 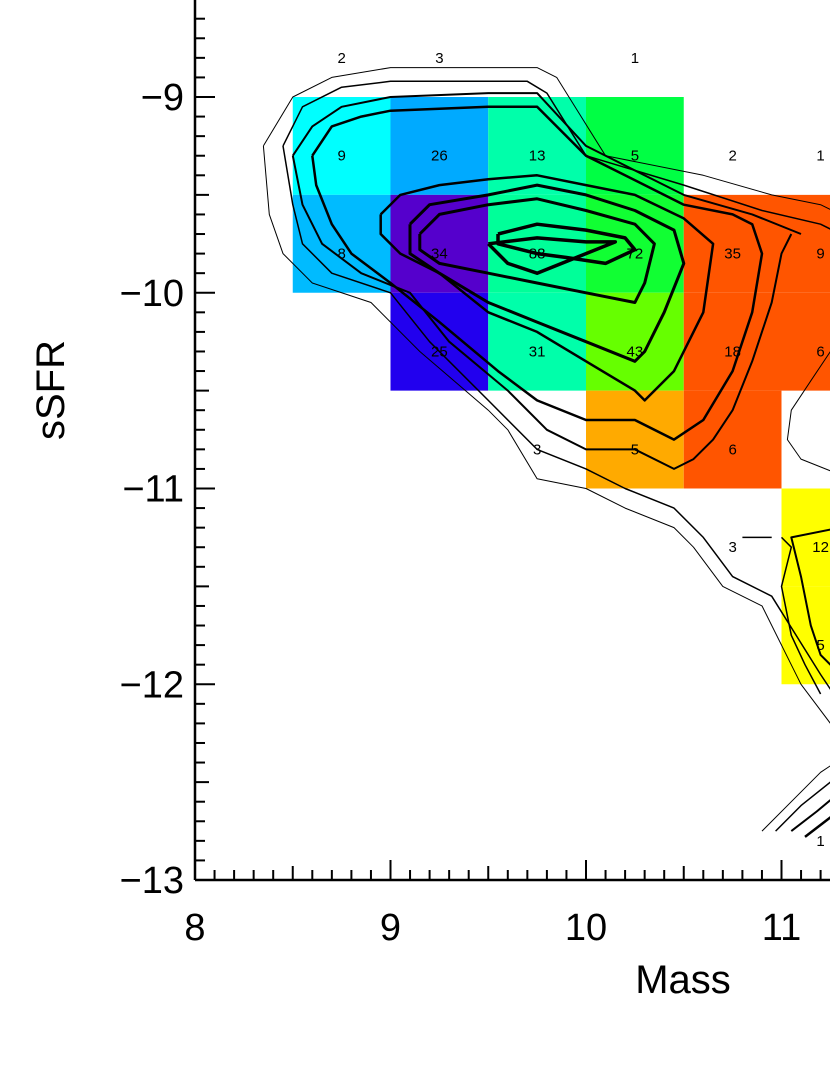 I want to click on cell-count-label: 31, so click(x=537, y=351).